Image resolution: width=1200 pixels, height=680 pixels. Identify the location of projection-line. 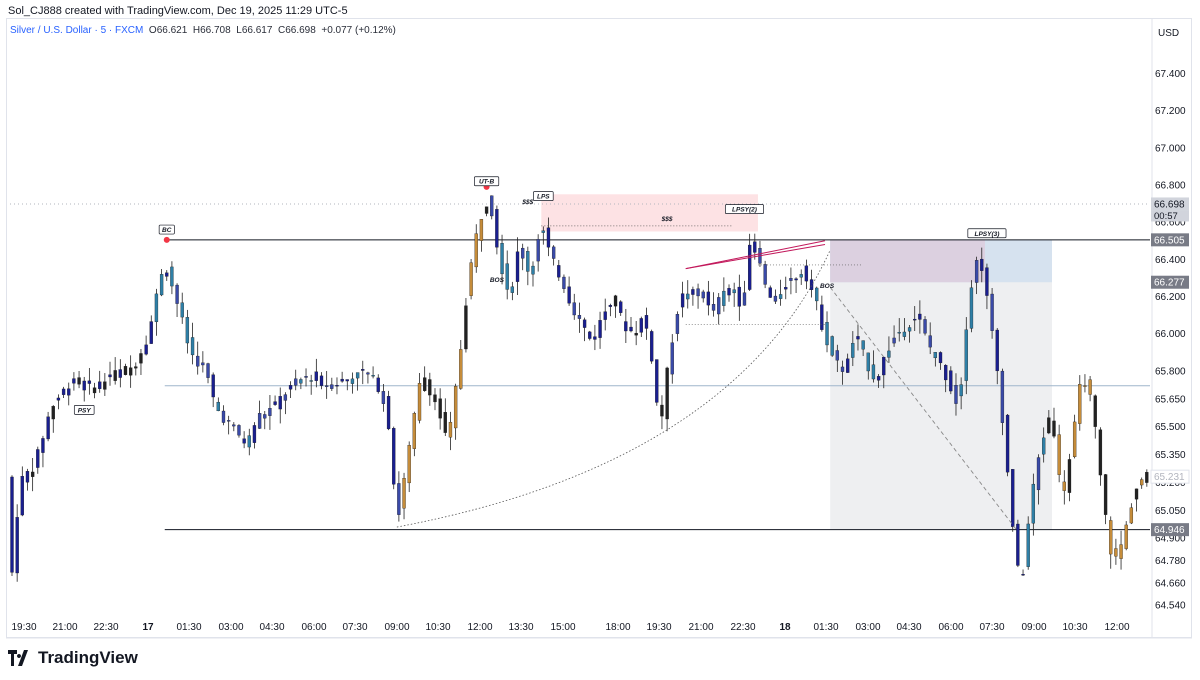
(923, 408).